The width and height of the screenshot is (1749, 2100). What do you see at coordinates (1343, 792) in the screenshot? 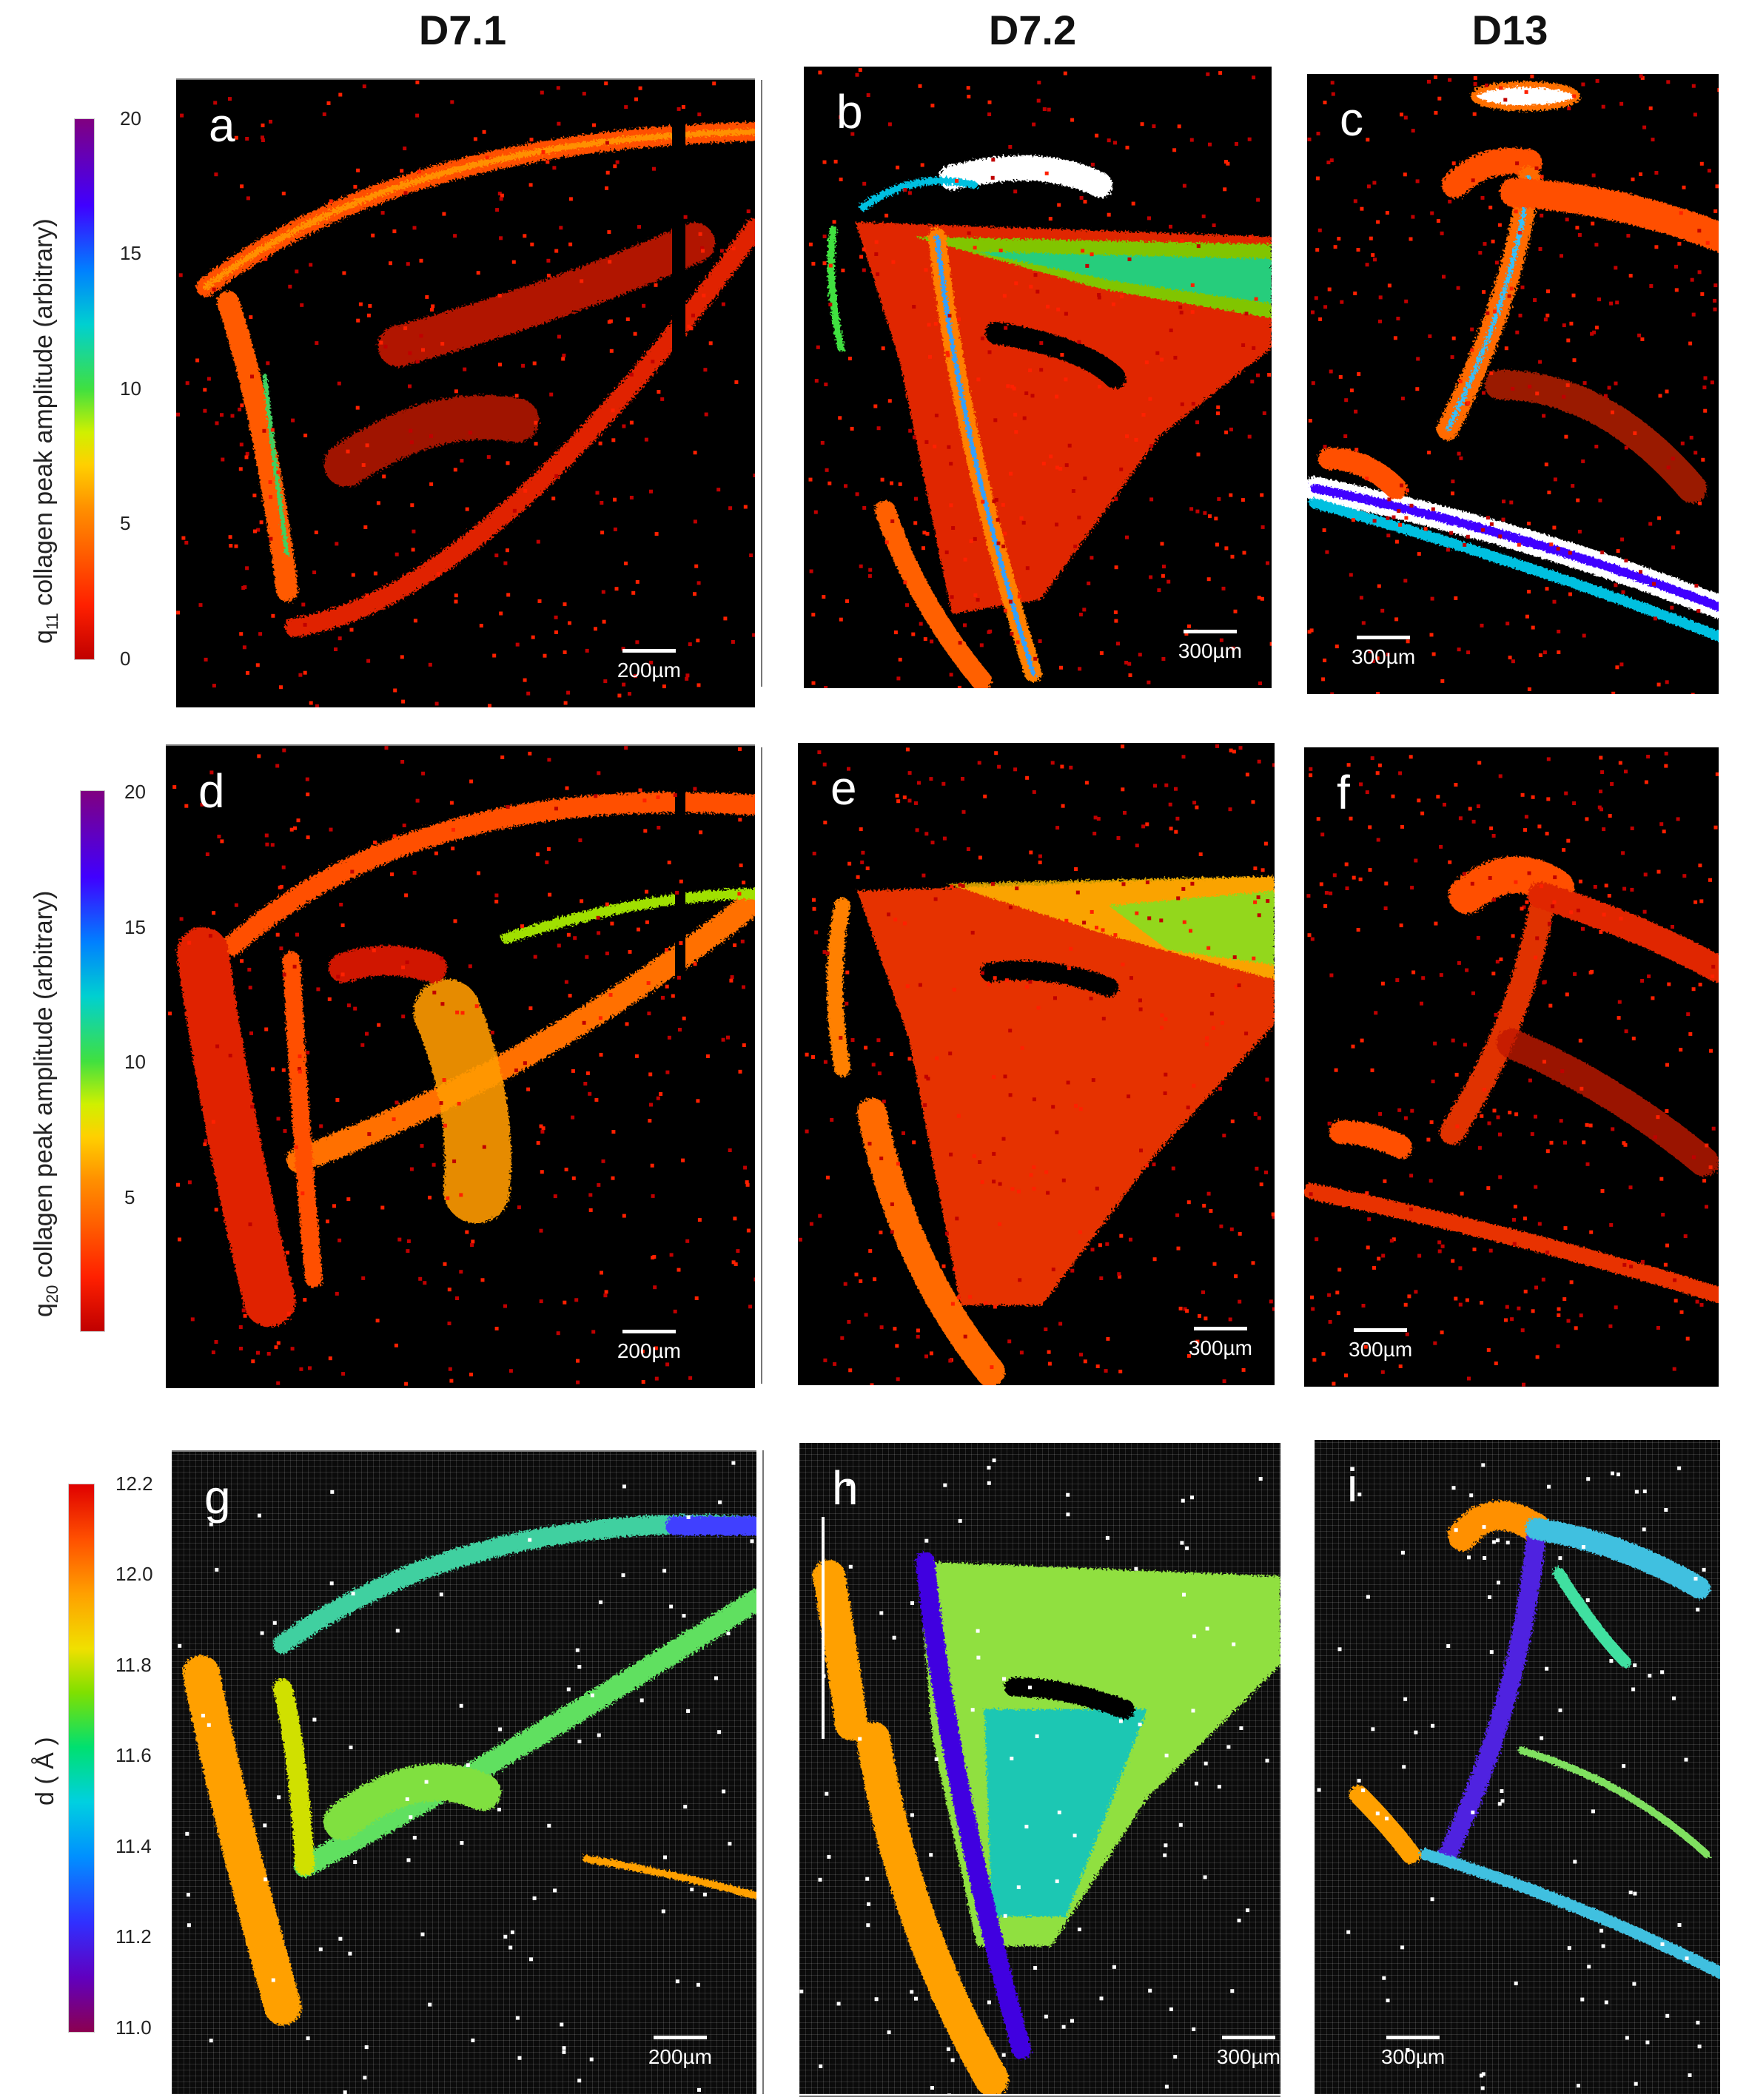
I see `panel-letter-f: f` at bounding box center [1343, 792].